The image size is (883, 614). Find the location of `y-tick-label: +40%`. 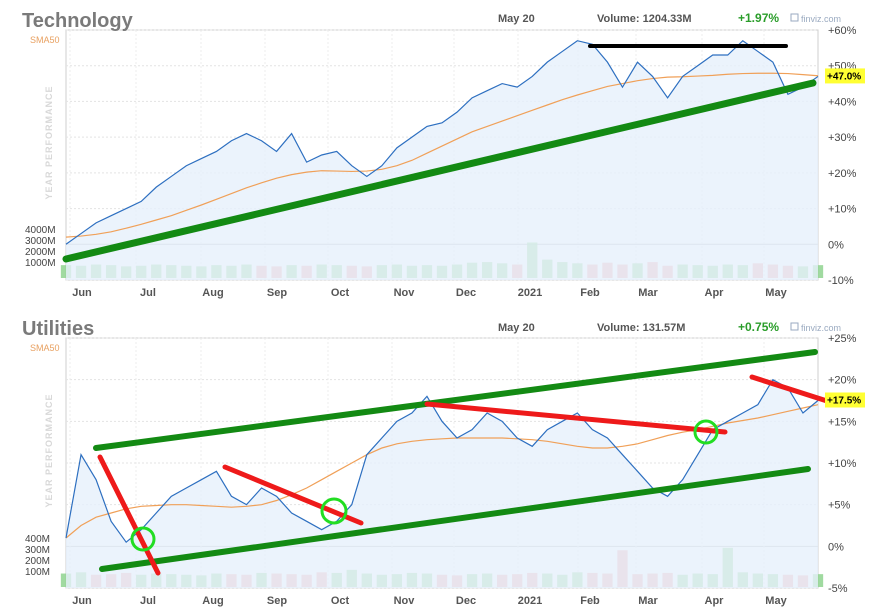

y-tick-label: +40% is located at coordinates (842, 102).